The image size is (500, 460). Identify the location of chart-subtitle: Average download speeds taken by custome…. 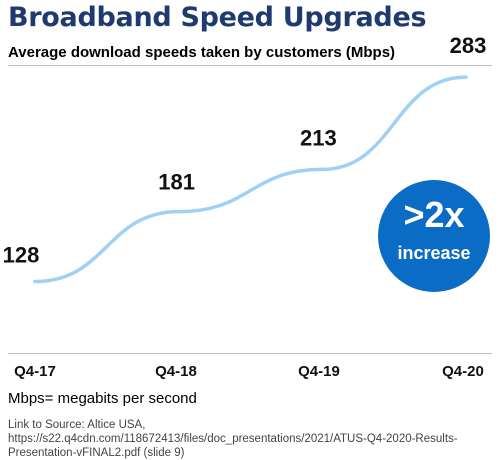
(202, 52).